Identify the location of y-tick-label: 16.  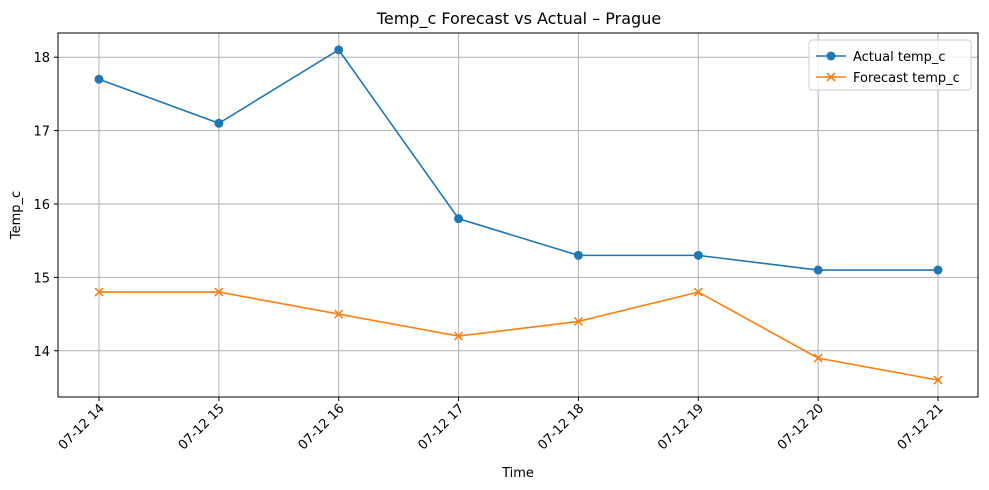
(41, 205).